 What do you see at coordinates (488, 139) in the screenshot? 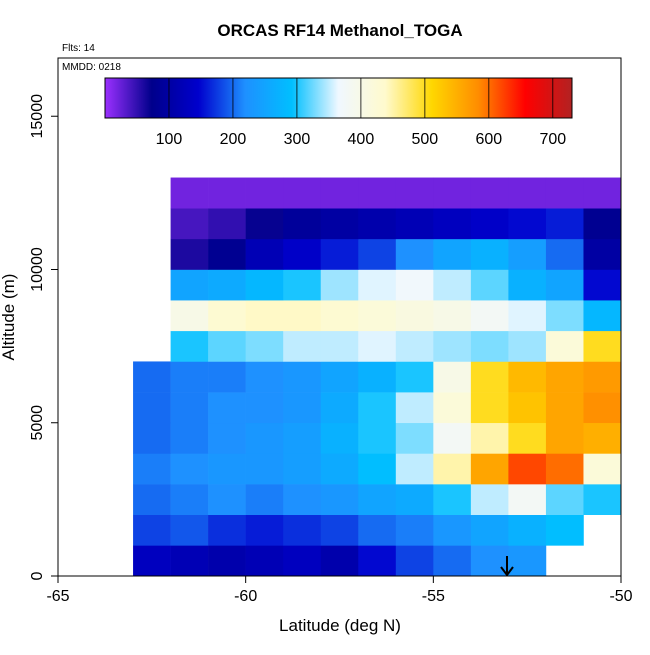
I see `colorbar-tick-label: 600` at bounding box center [488, 139].